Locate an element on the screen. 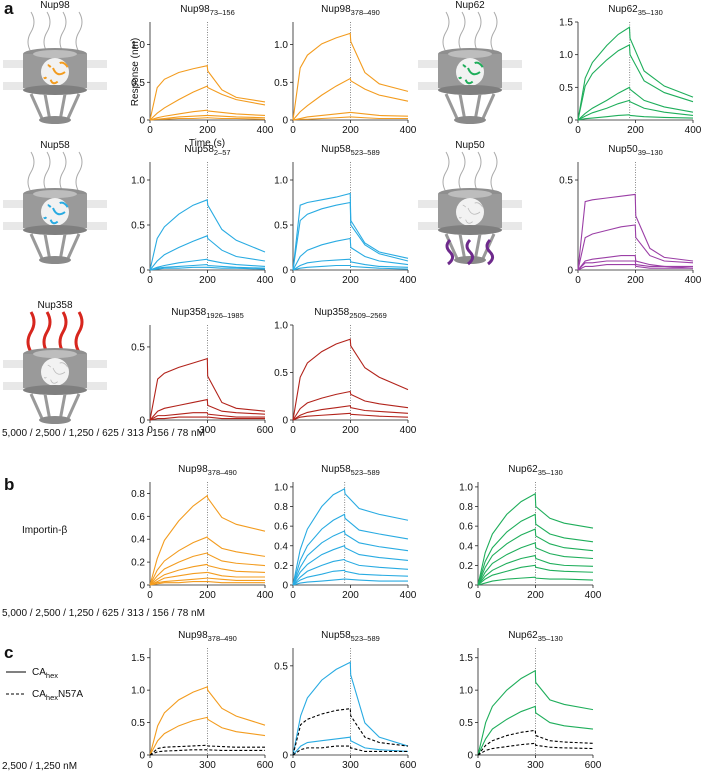 This screenshot has height=777, width=703. chart-title: Nup58523–589 is located at coordinates (350, 636).